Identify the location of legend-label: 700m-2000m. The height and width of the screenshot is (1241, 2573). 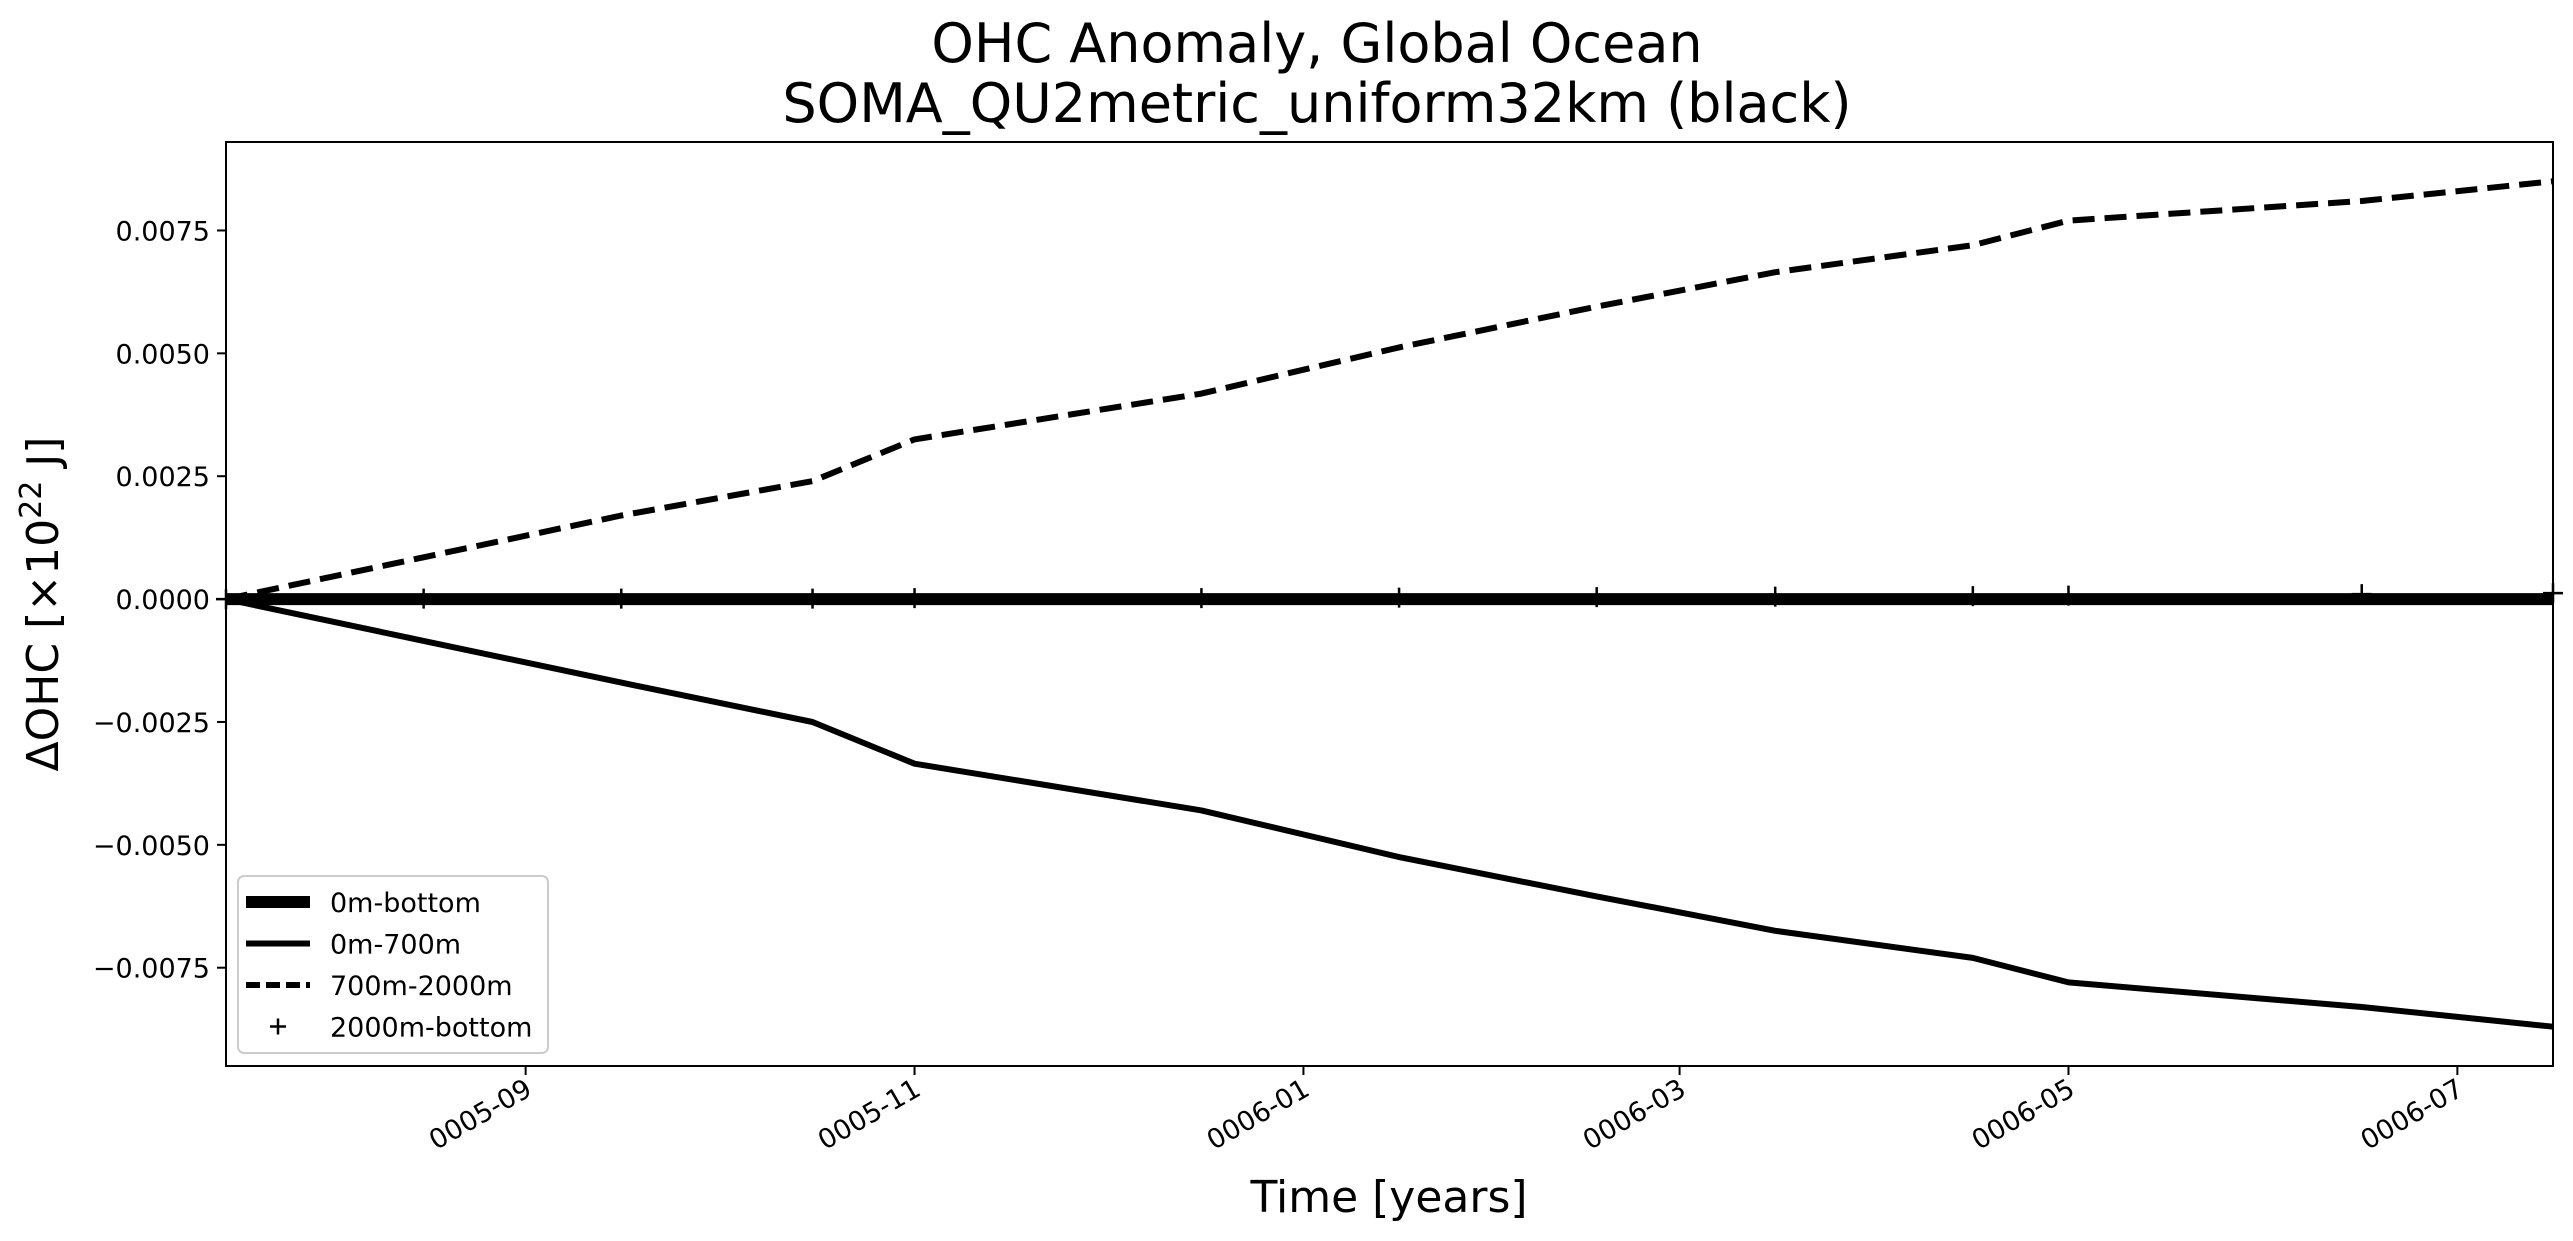
(421, 986).